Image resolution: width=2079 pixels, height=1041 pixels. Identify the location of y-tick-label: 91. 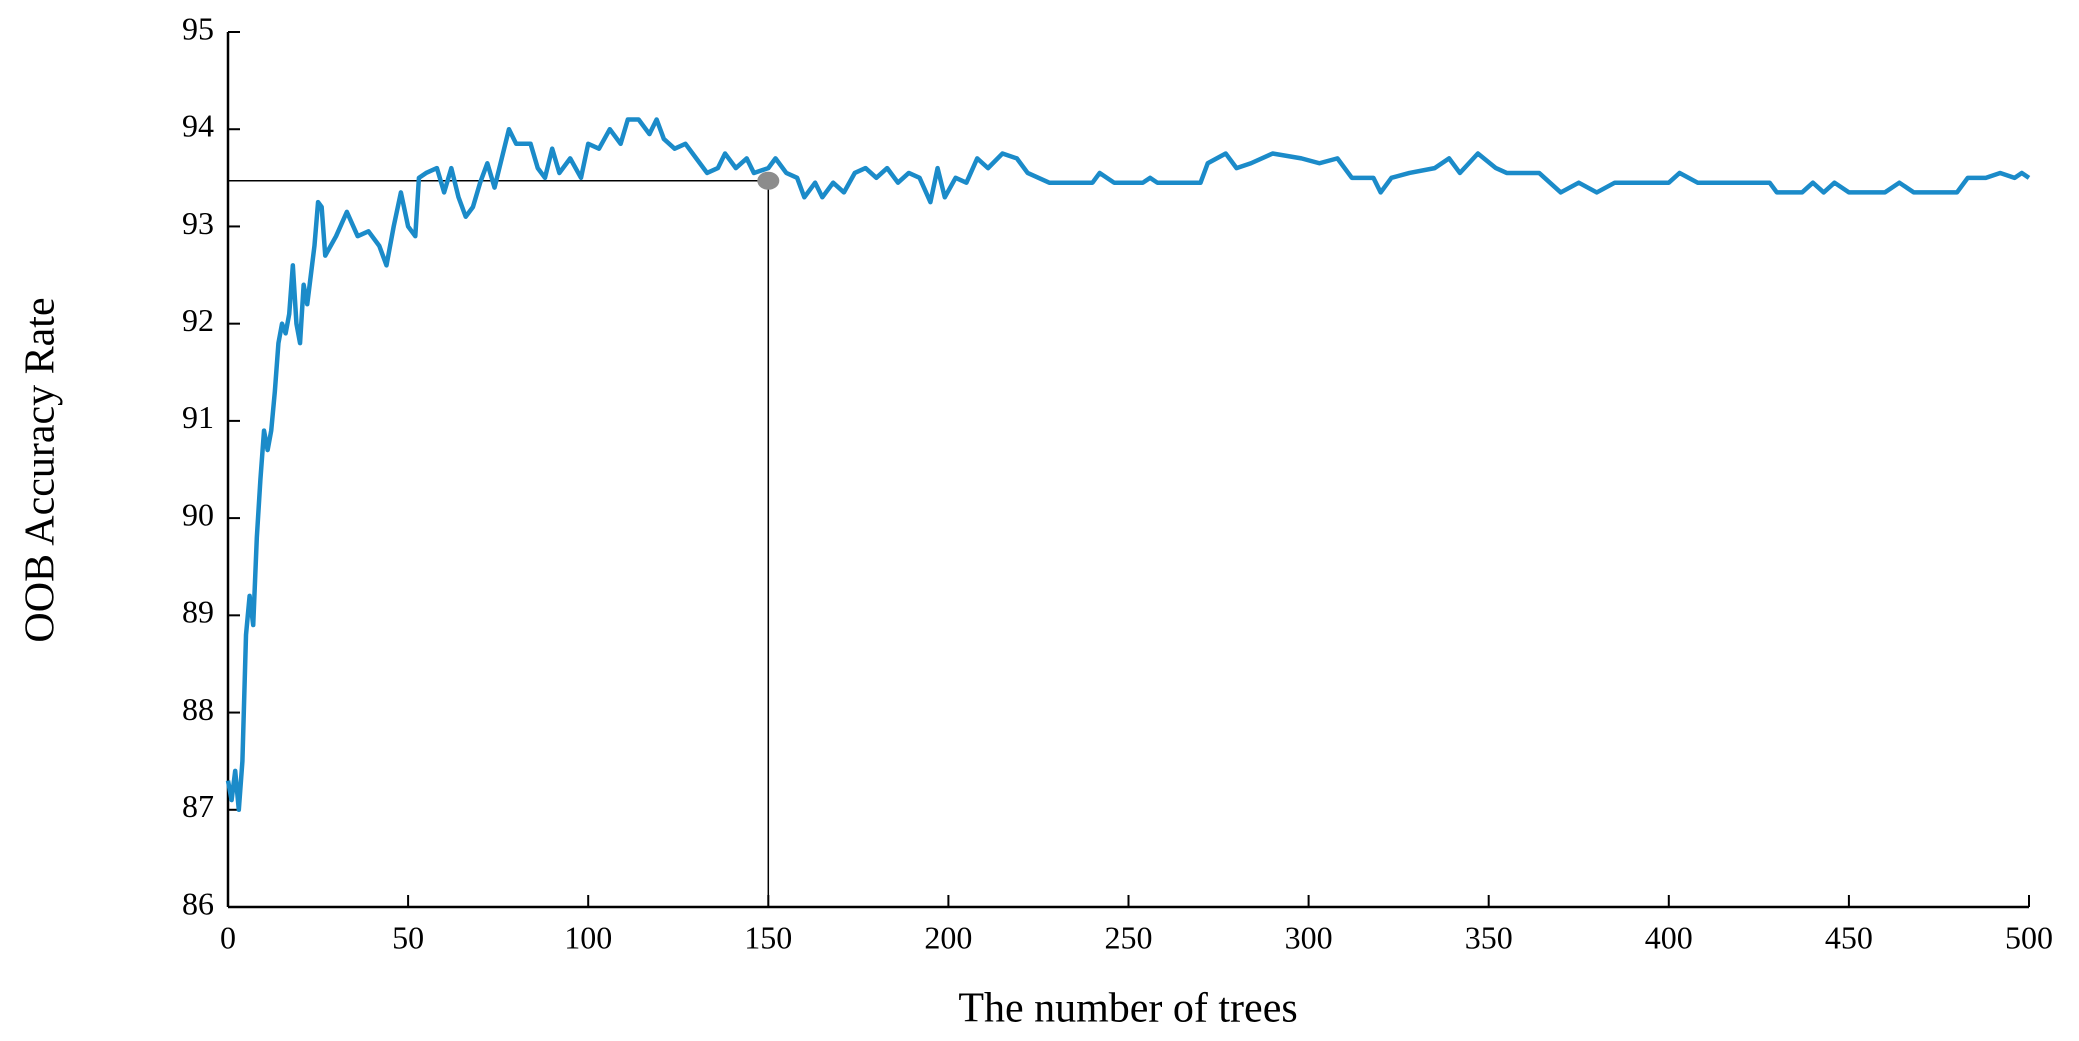
(198, 417).